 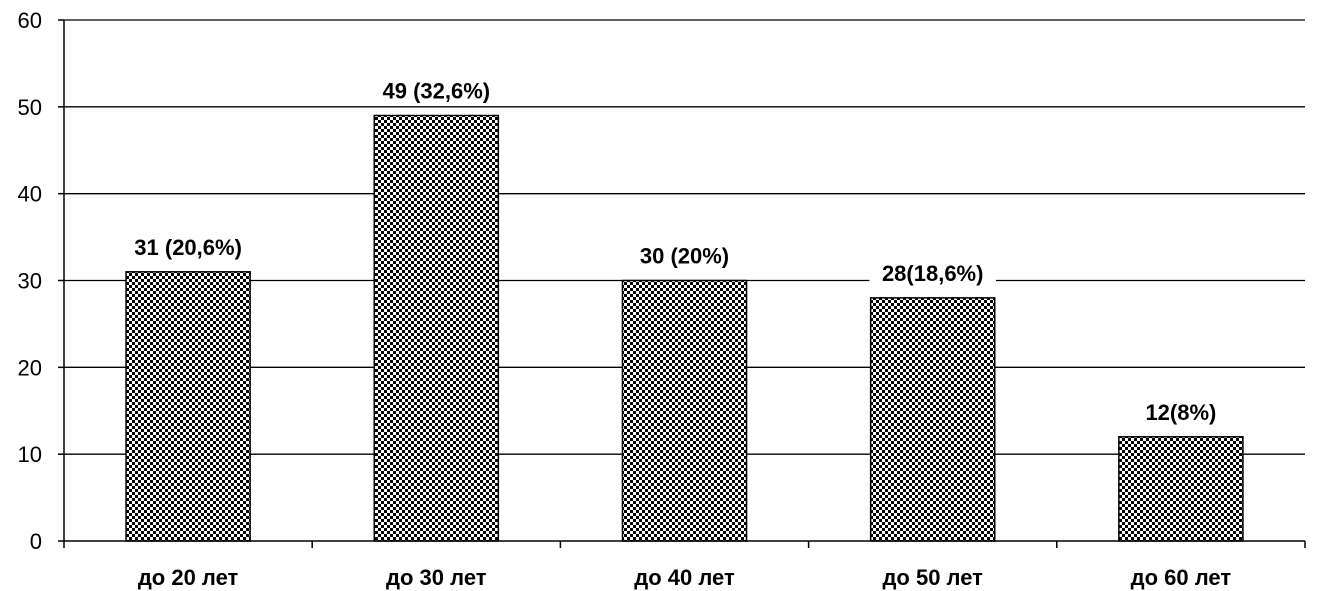 I want to click on x-category-label: до 40 лет, so click(x=684, y=577).